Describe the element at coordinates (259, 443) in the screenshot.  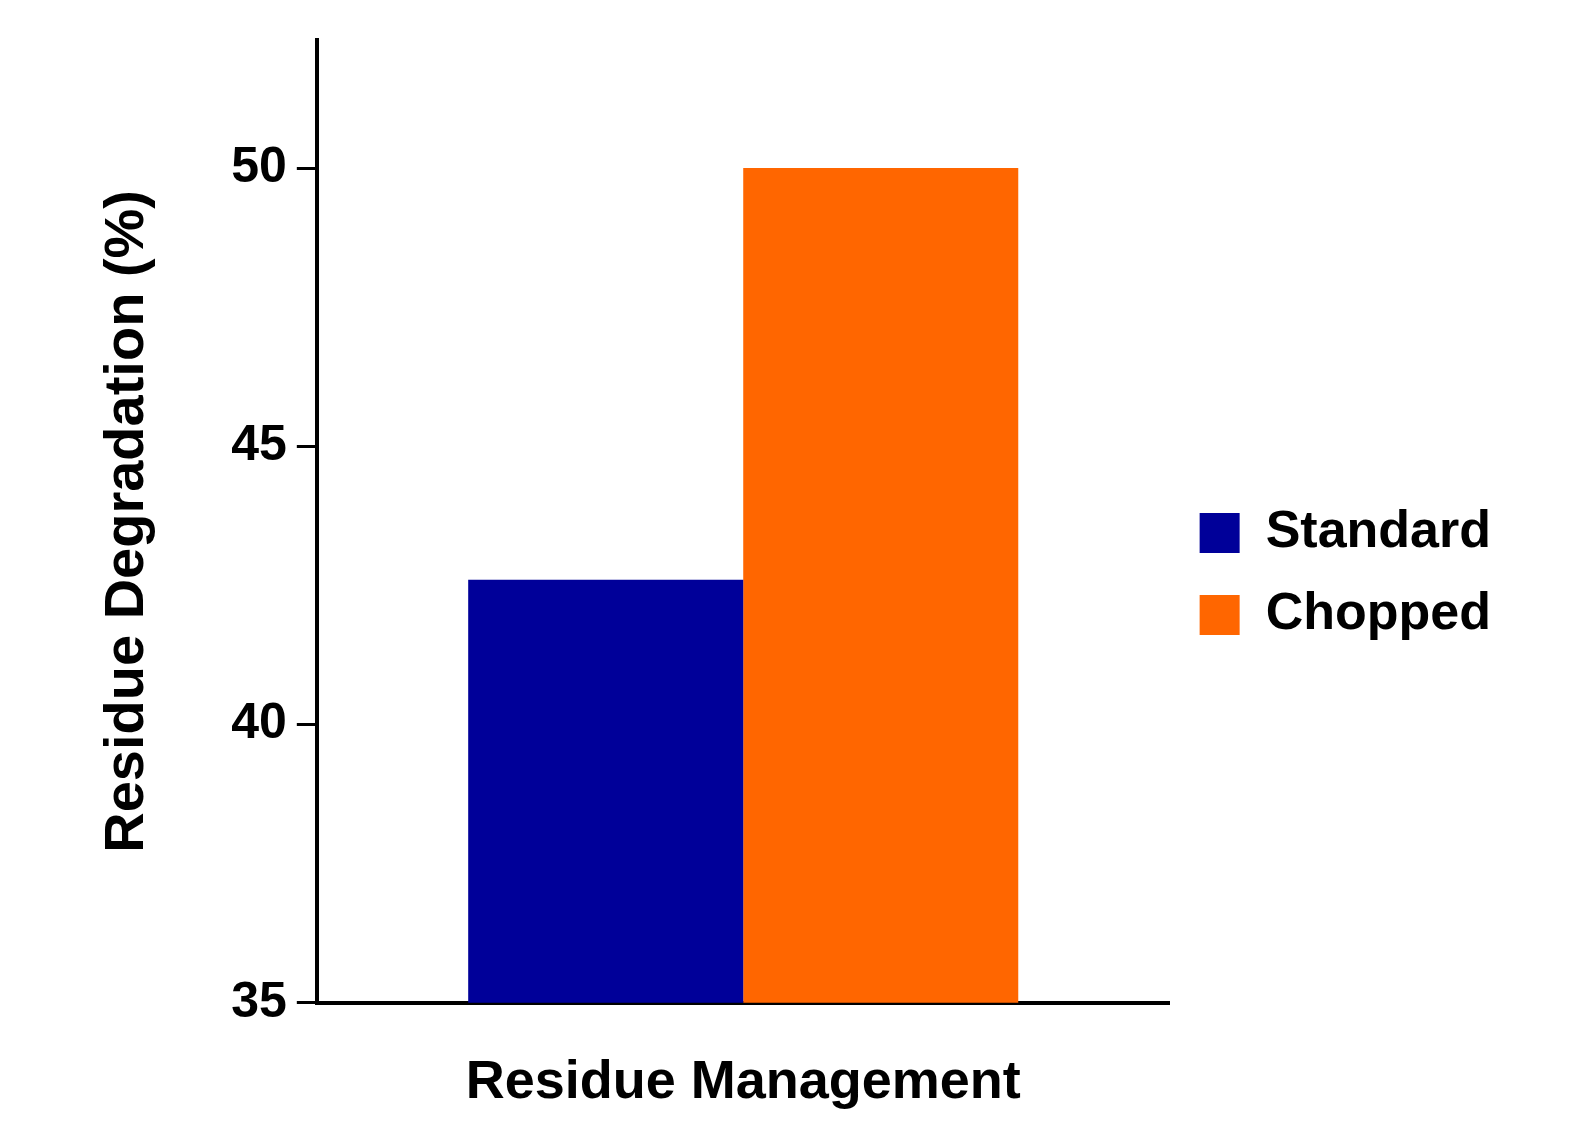
I see `y-tick-label: 45` at that location.